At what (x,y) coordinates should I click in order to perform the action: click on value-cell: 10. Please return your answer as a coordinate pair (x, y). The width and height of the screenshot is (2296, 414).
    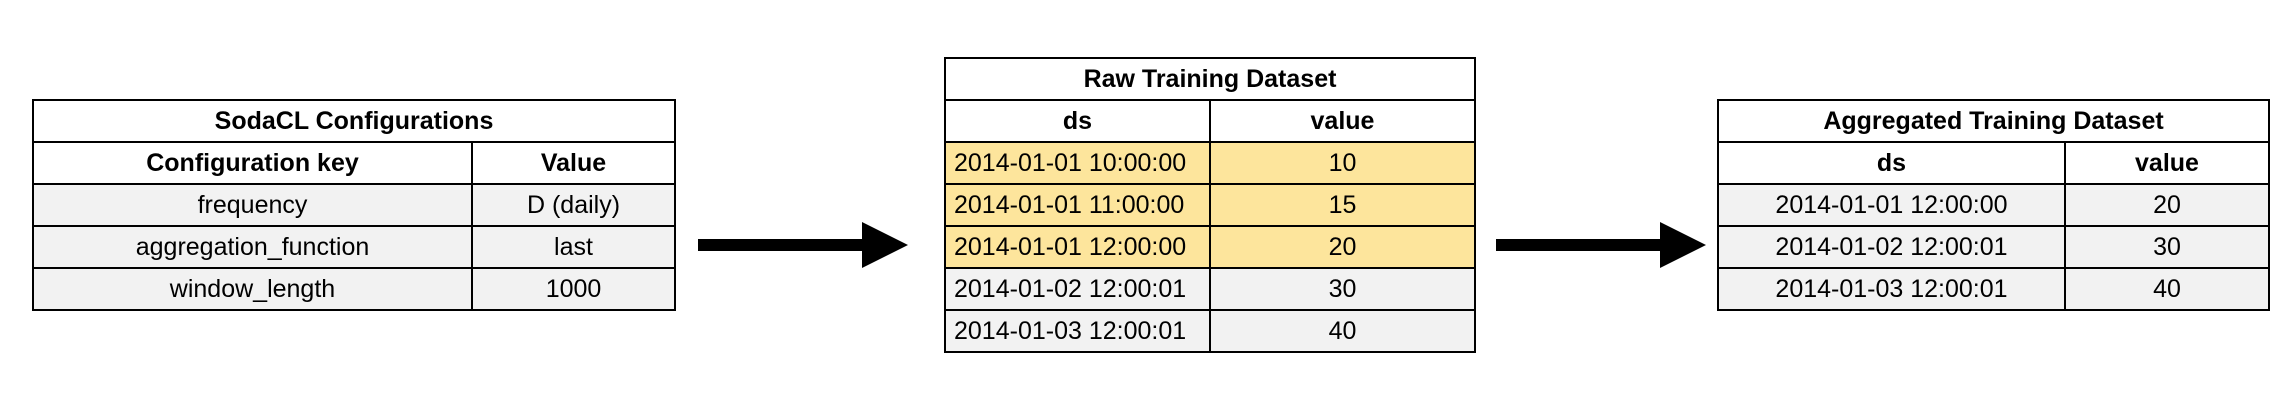
    Looking at the image, I should click on (1342, 163).